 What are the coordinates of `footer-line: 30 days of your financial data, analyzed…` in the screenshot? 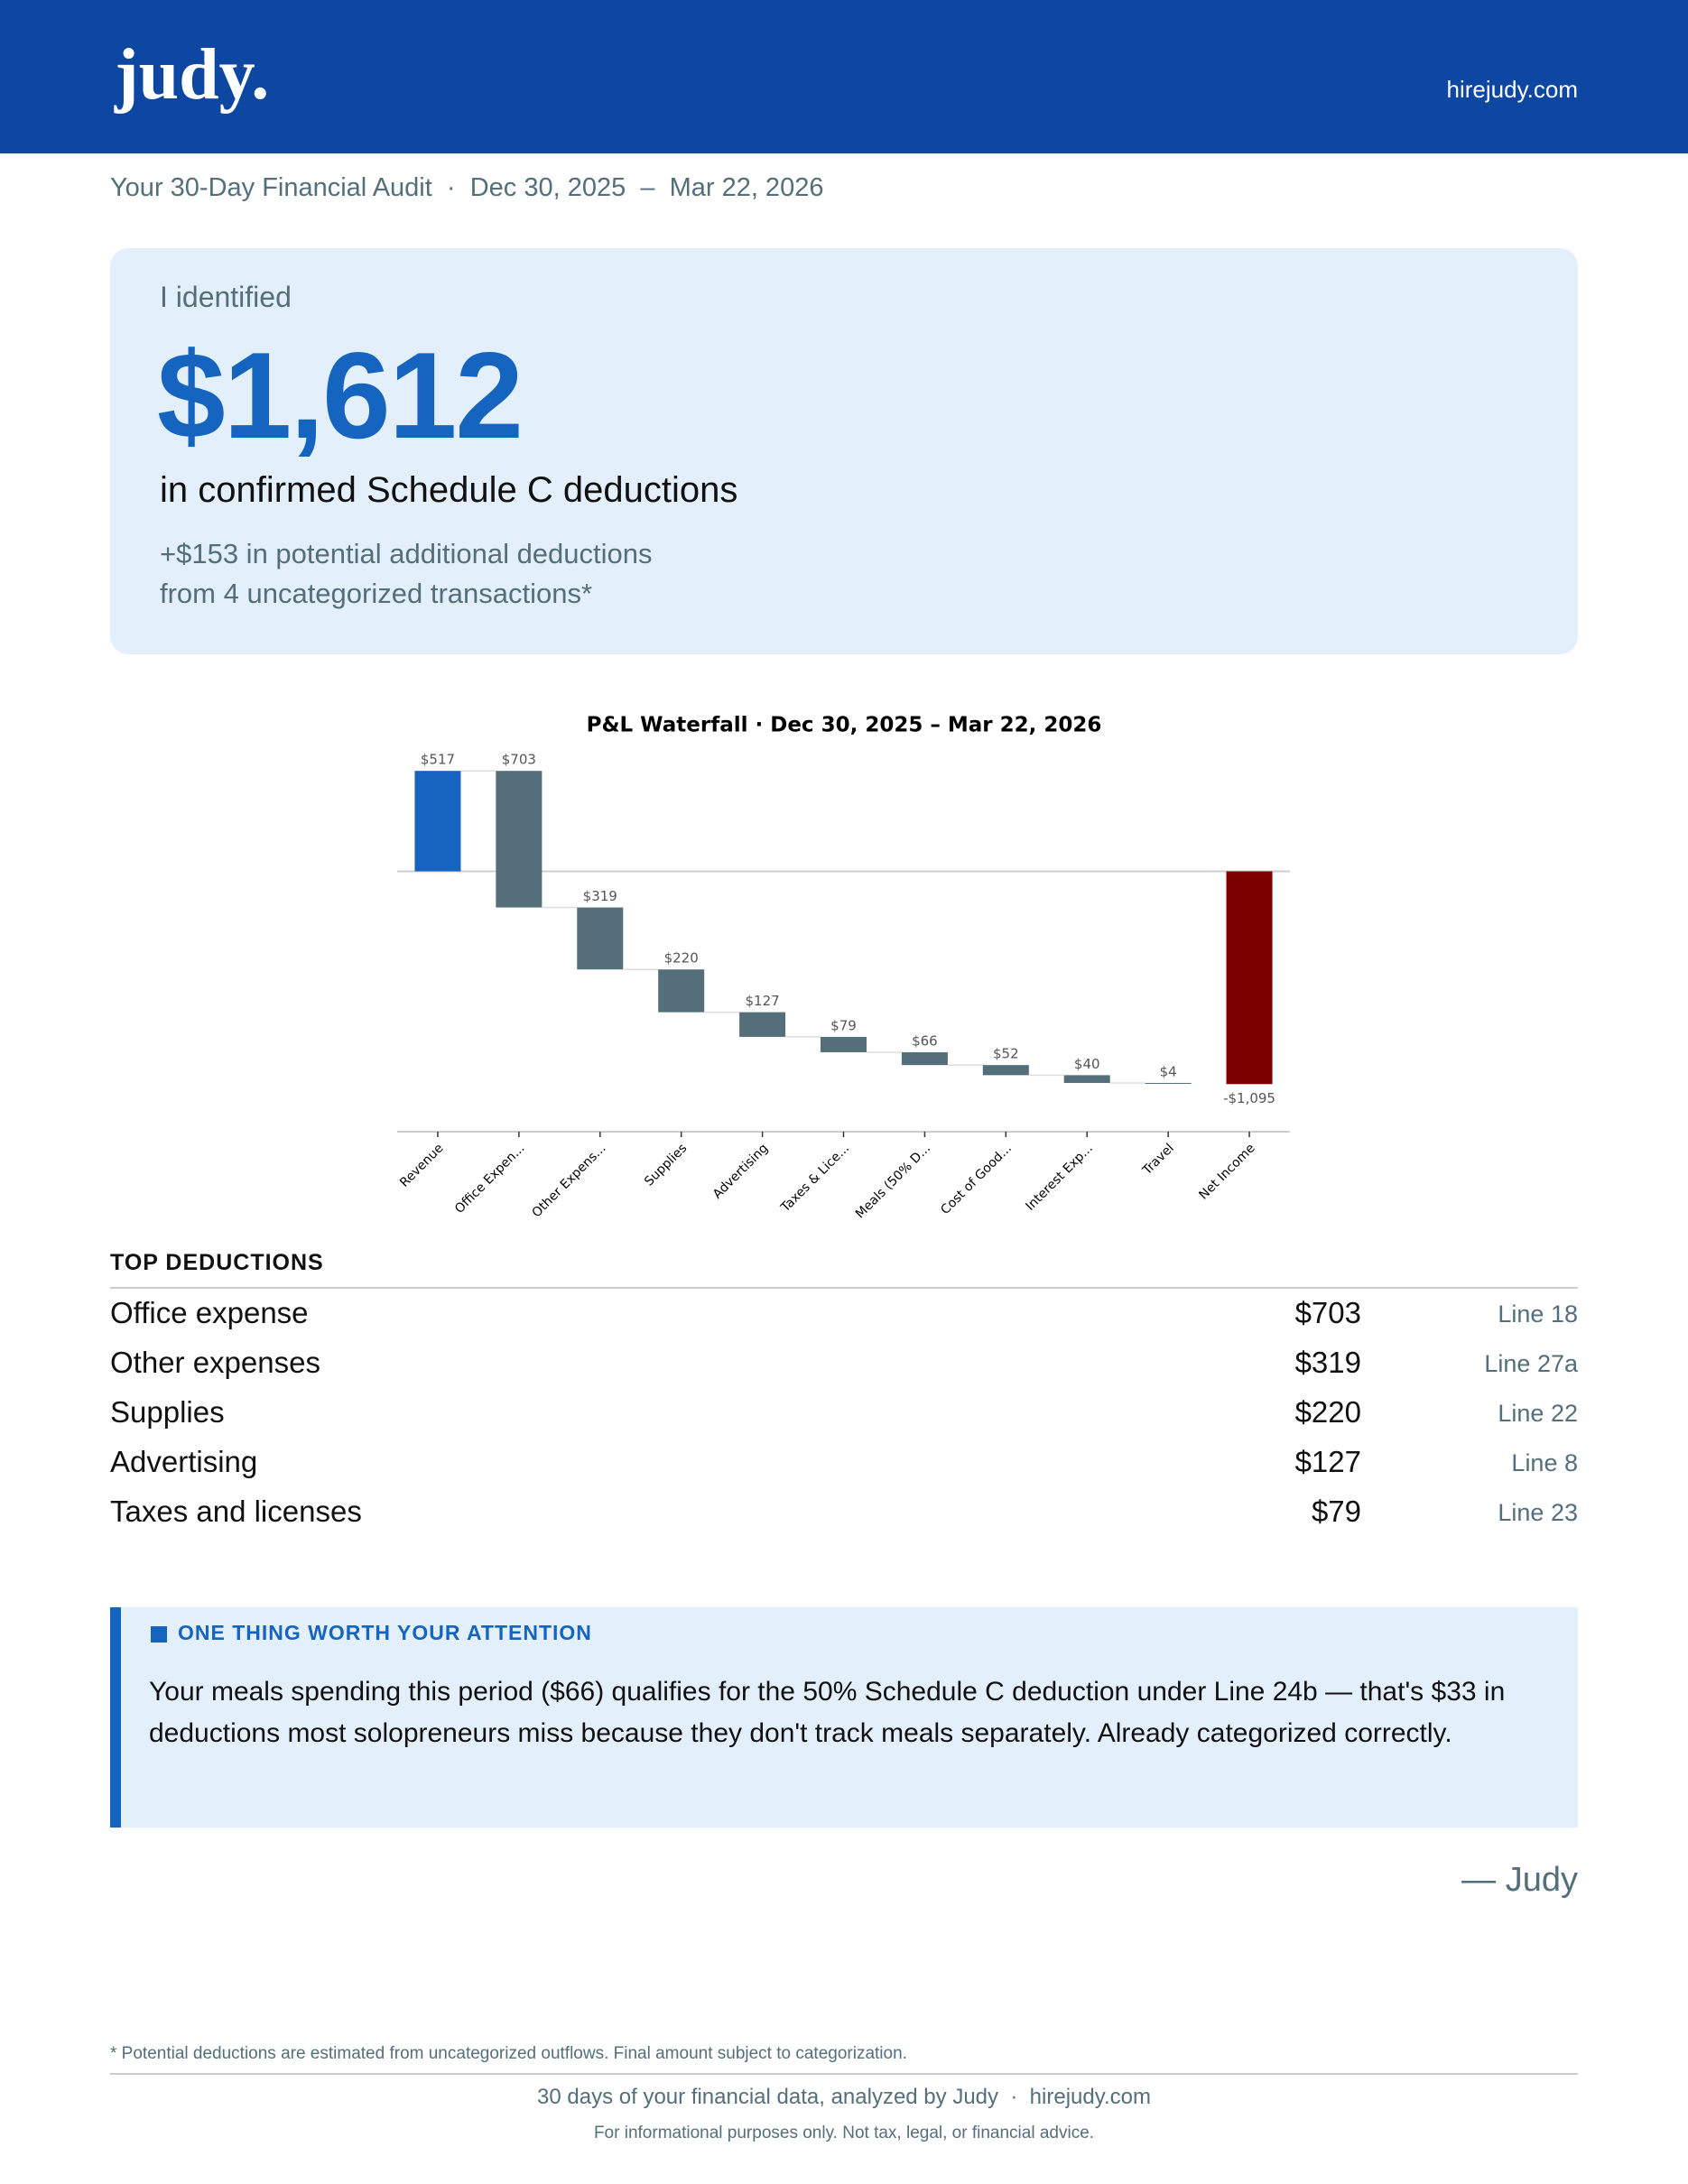 It's located at (844, 2097).